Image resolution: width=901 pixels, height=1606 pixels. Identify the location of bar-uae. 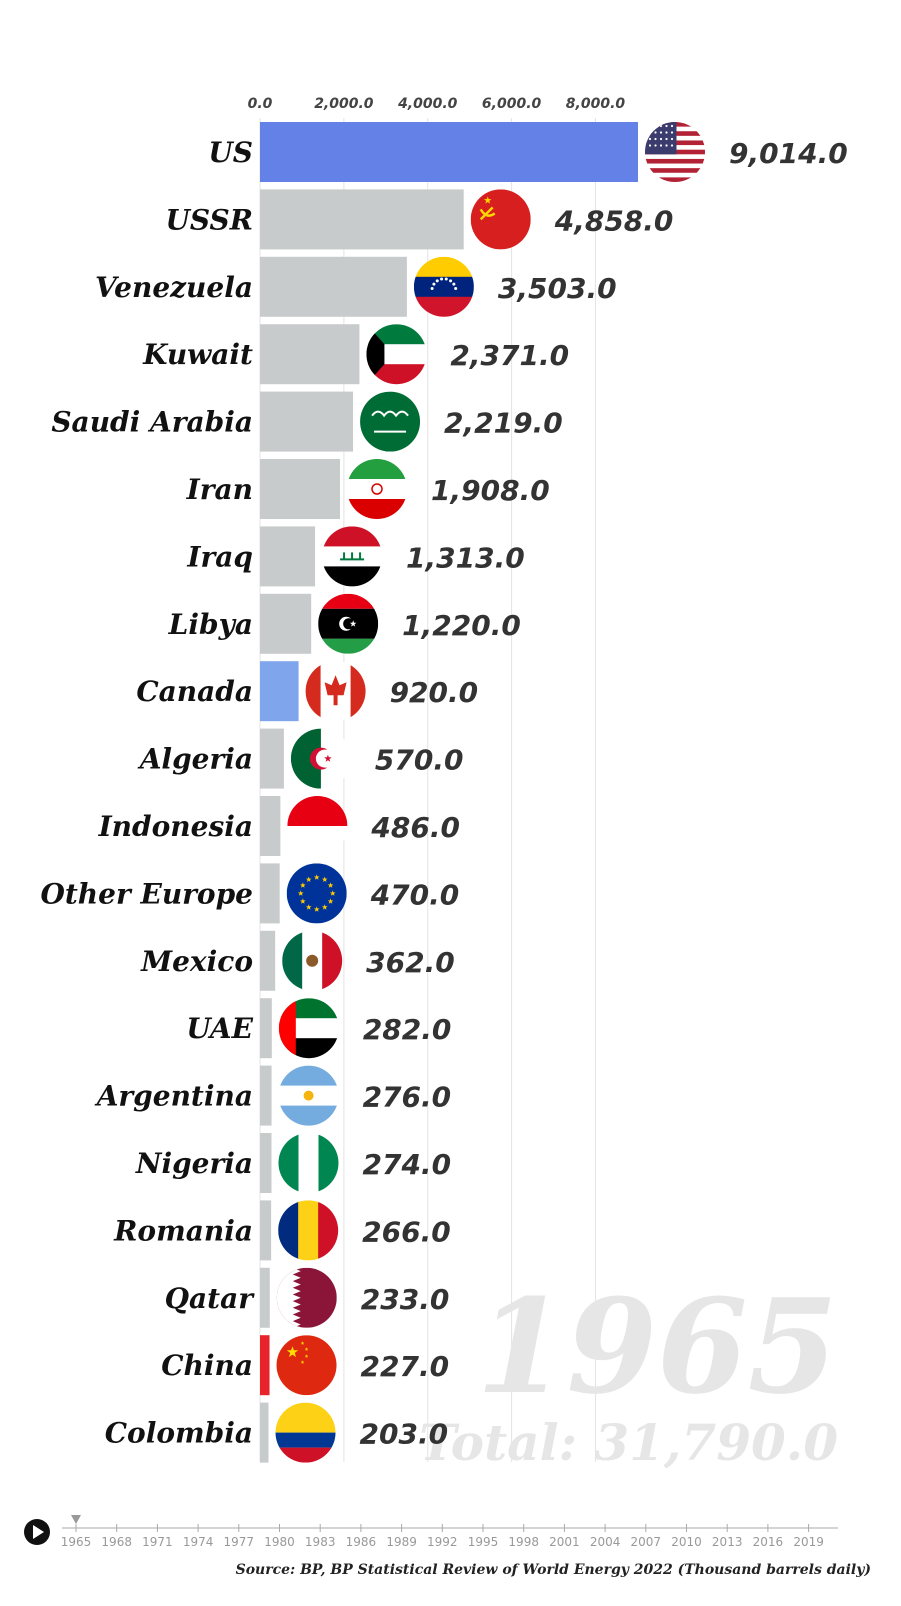
(266, 1028).